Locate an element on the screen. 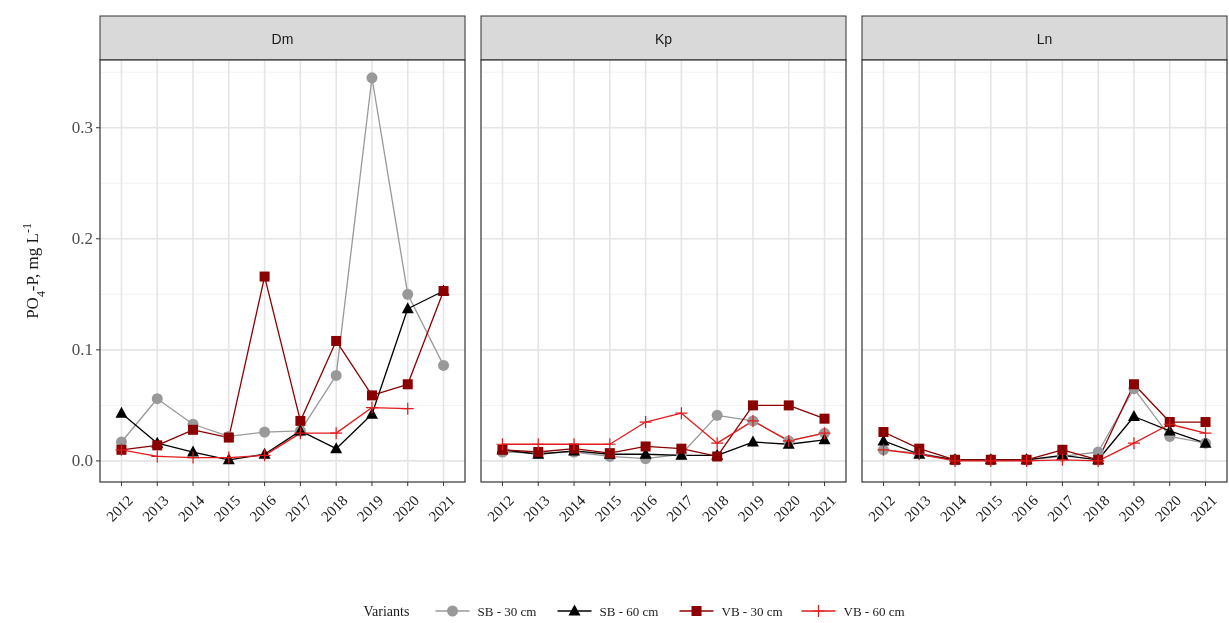 The height and width of the screenshot is (623, 1229). y-tick-label: 0.2 is located at coordinates (82, 239).